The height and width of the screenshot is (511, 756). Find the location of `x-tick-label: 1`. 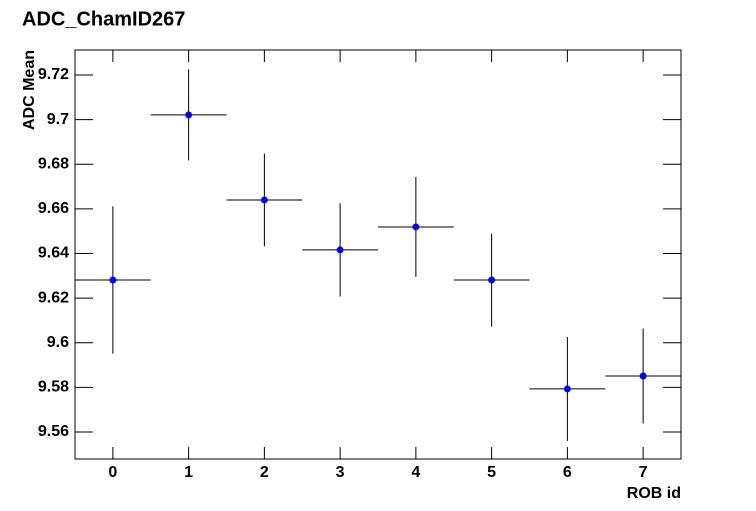

x-tick-label: 1 is located at coordinates (188, 472).